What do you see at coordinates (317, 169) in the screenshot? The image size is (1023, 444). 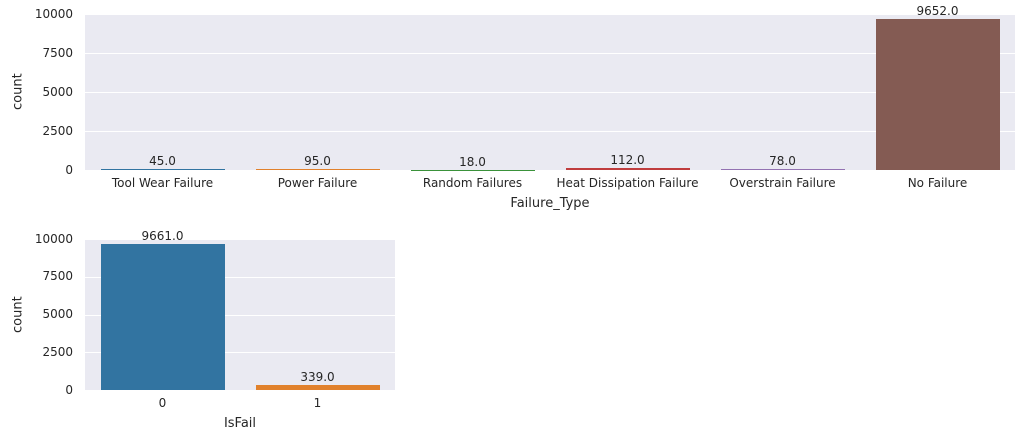 I see `bar-power-failure` at bounding box center [317, 169].